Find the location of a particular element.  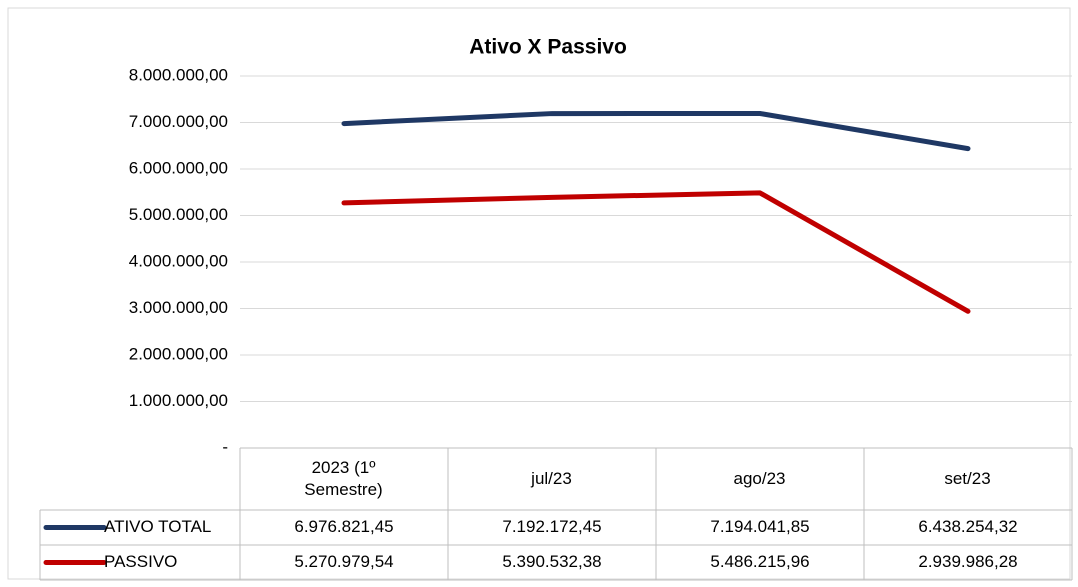

y-tick-label: 2.000.000,00 is located at coordinates (178, 353).